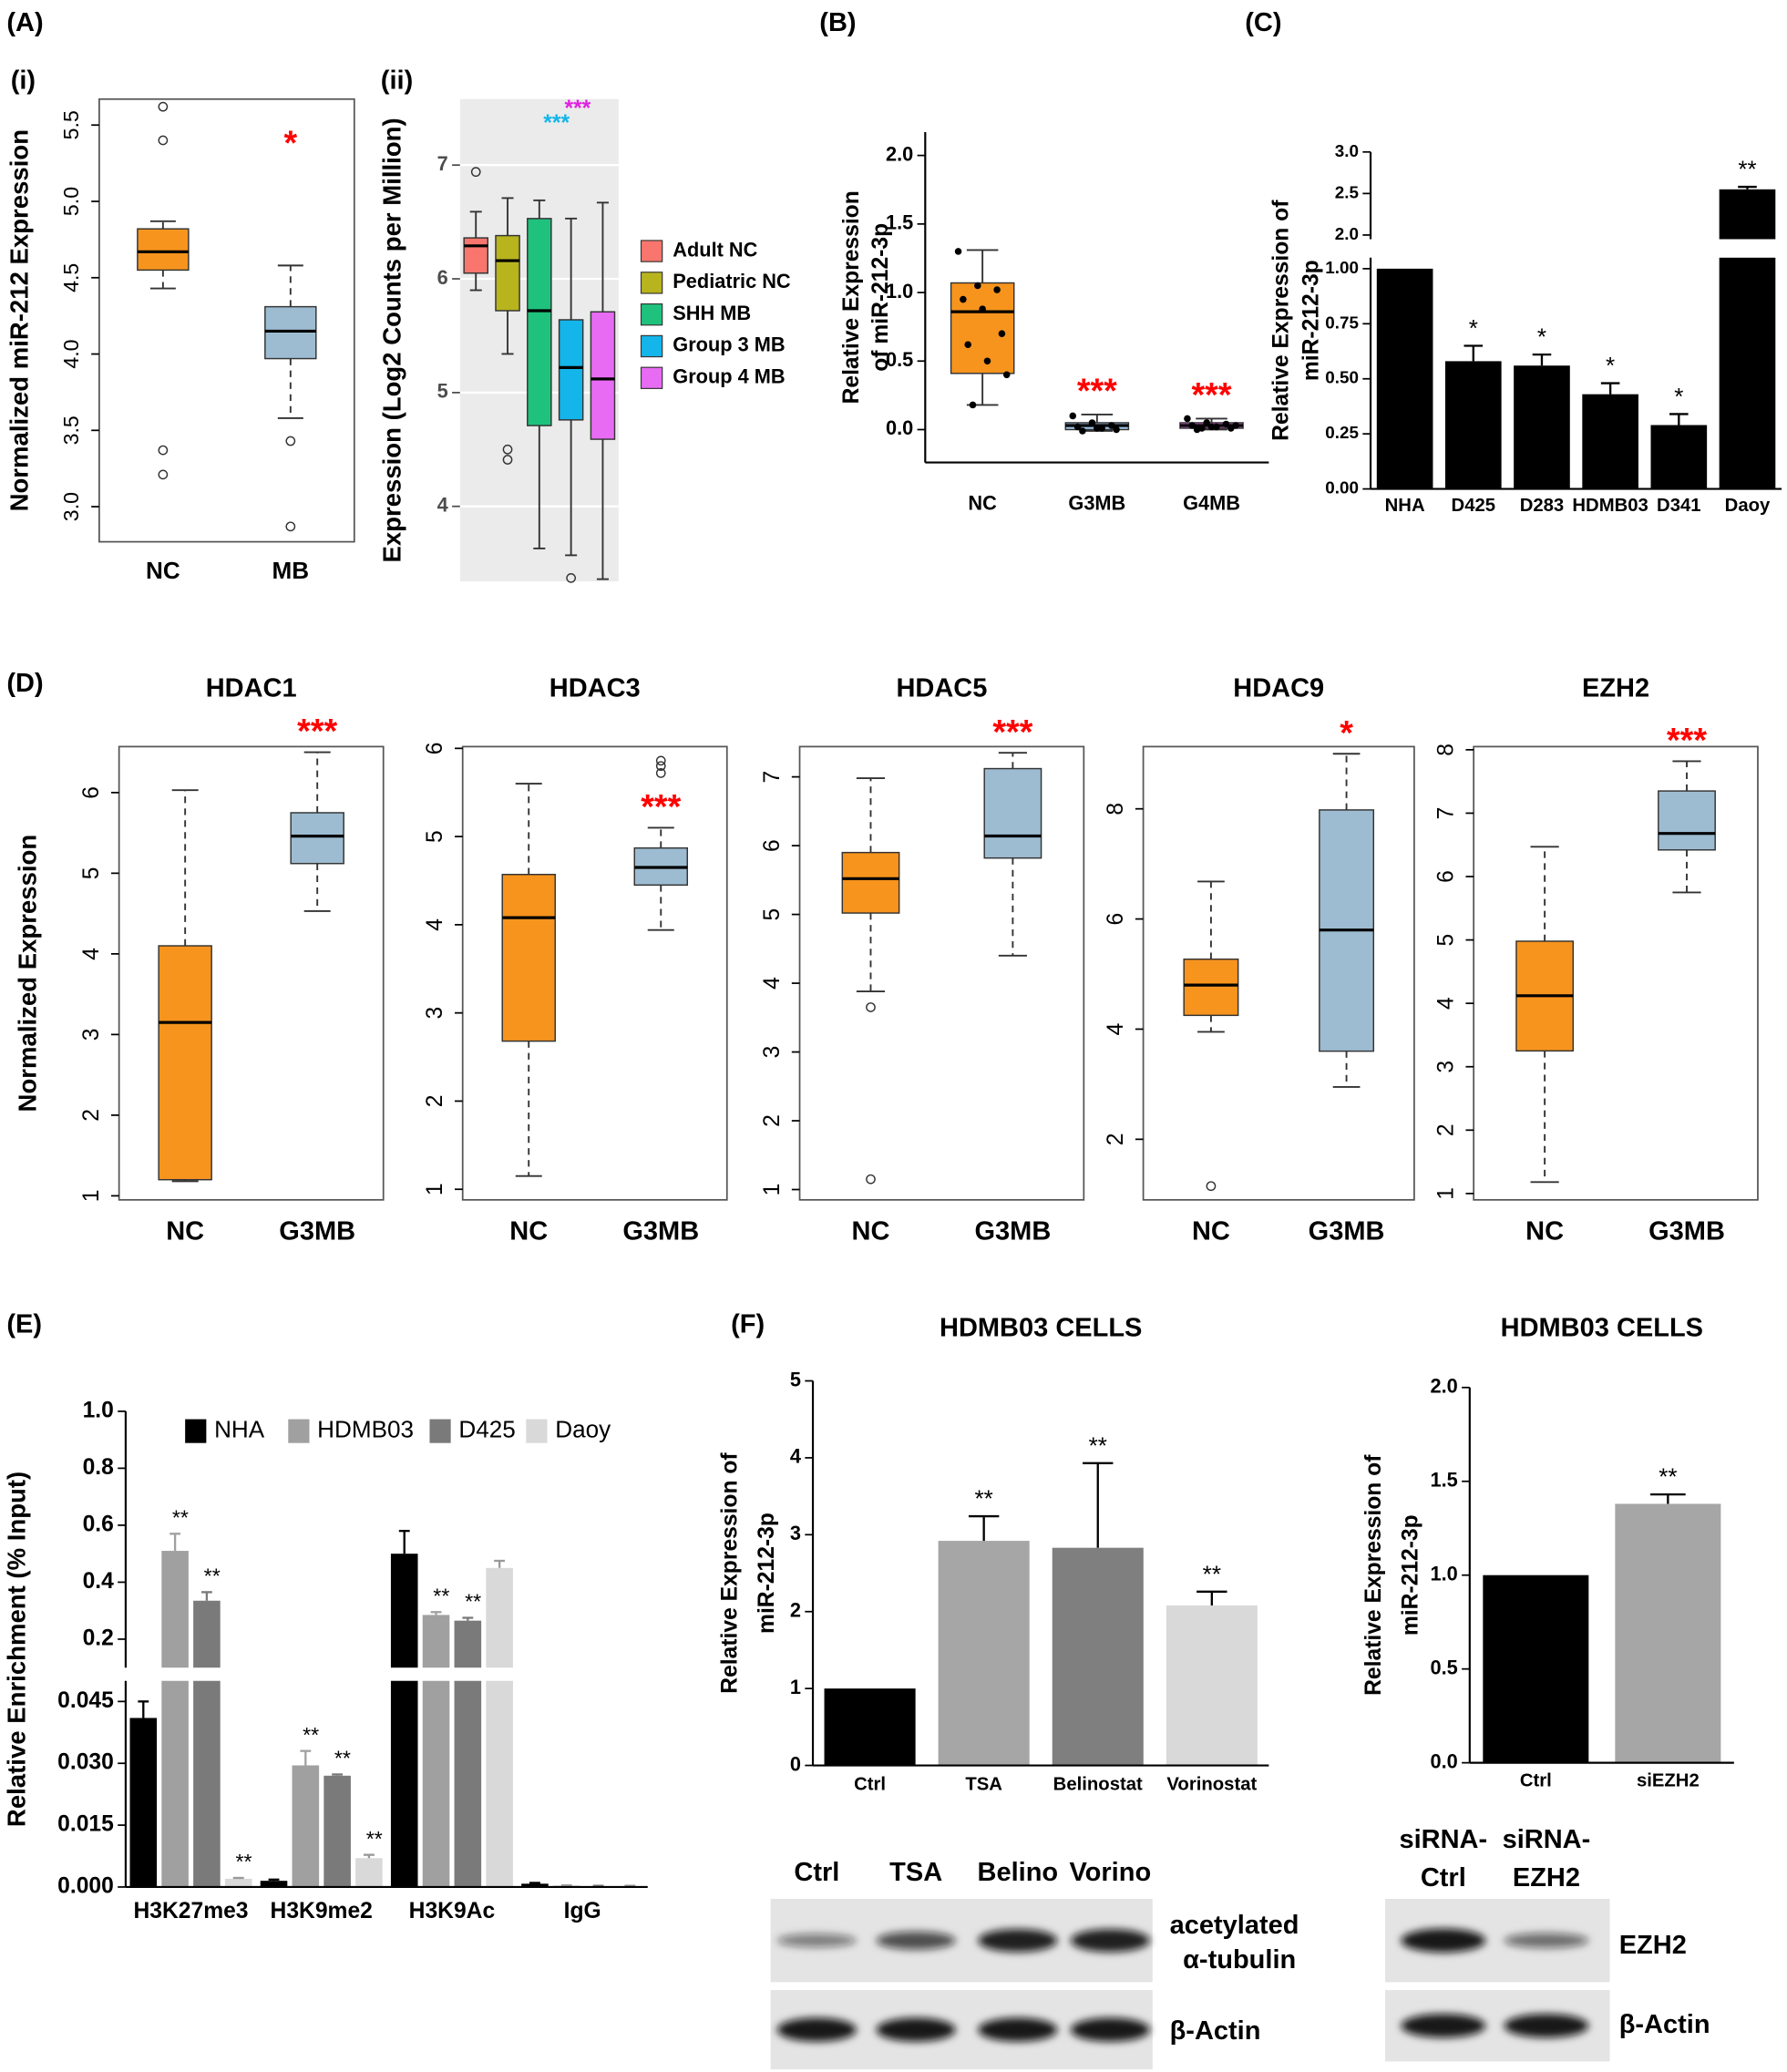 This screenshot has height=2072, width=1787. What do you see at coordinates (71, 353) in the screenshot?
I see `y-tick-label: 4.0` at bounding box center [71, 353].